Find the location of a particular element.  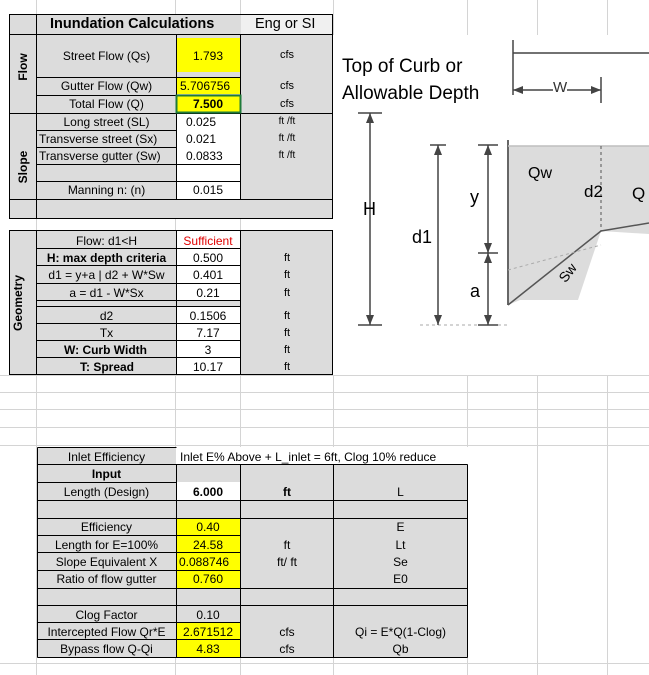

inlet-efficiency-title: Inlet Efficiency is located at coordinates (106, 457).